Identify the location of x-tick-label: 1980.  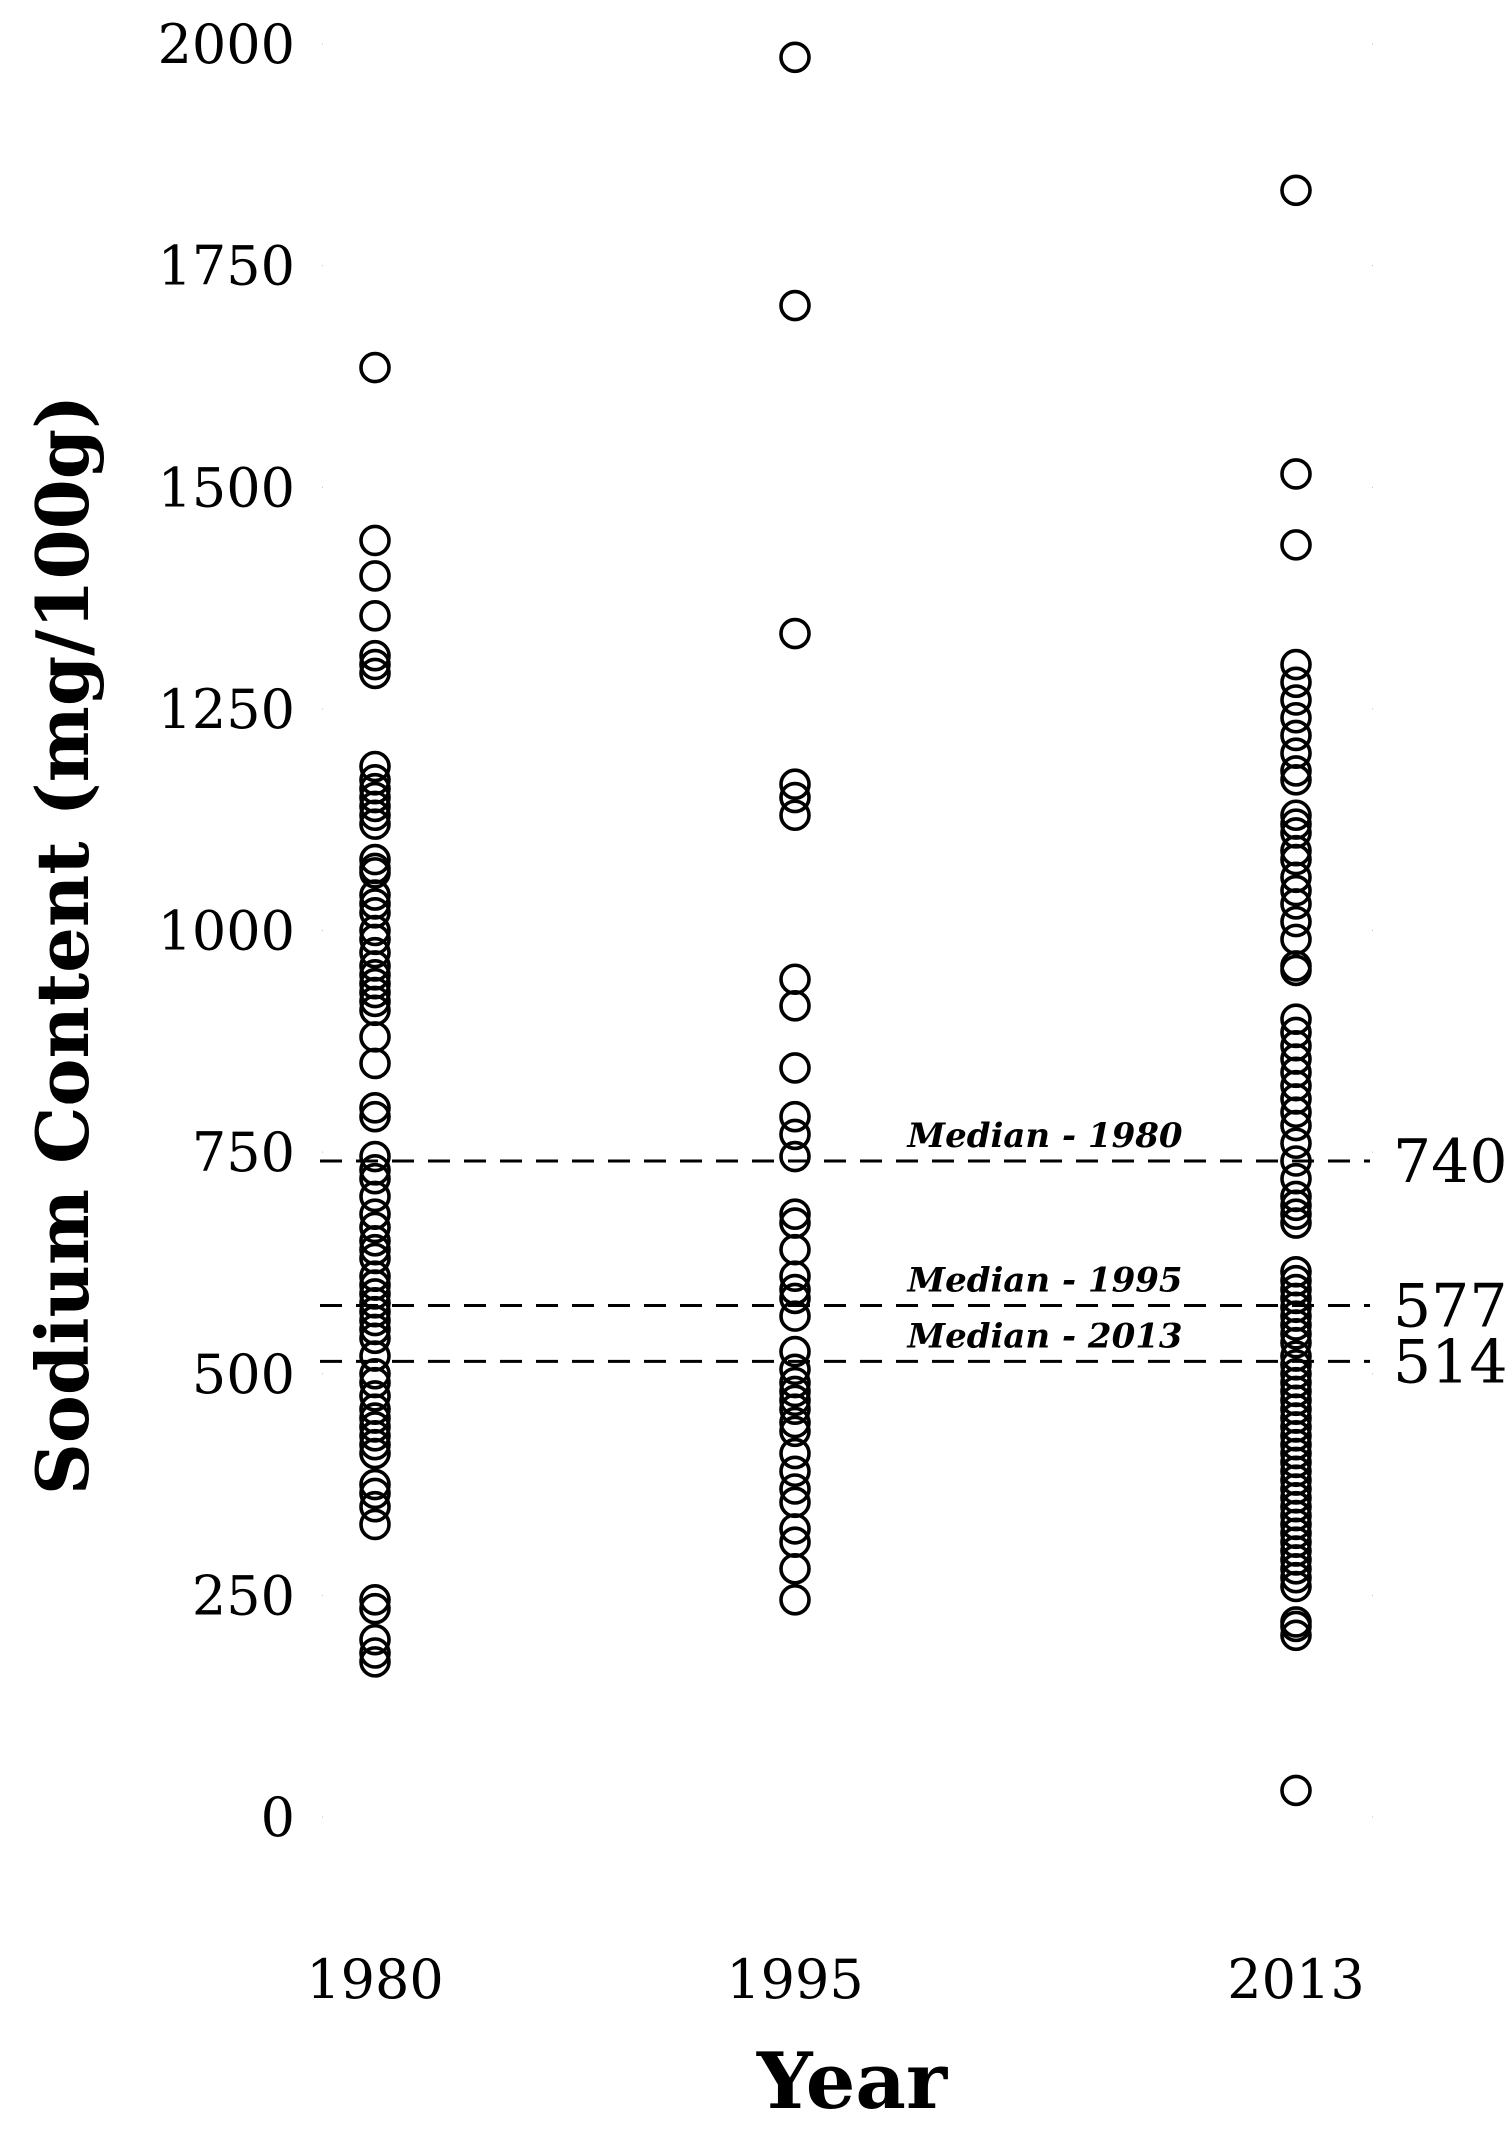
(374, 1979).